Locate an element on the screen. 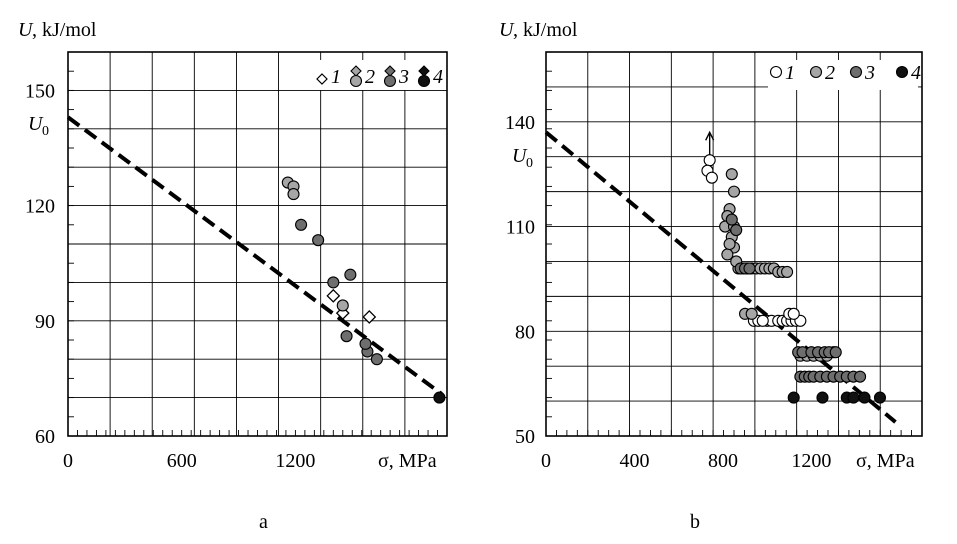  panel-a-xlabel: σ, MPa is located at coordinates (407, 461).